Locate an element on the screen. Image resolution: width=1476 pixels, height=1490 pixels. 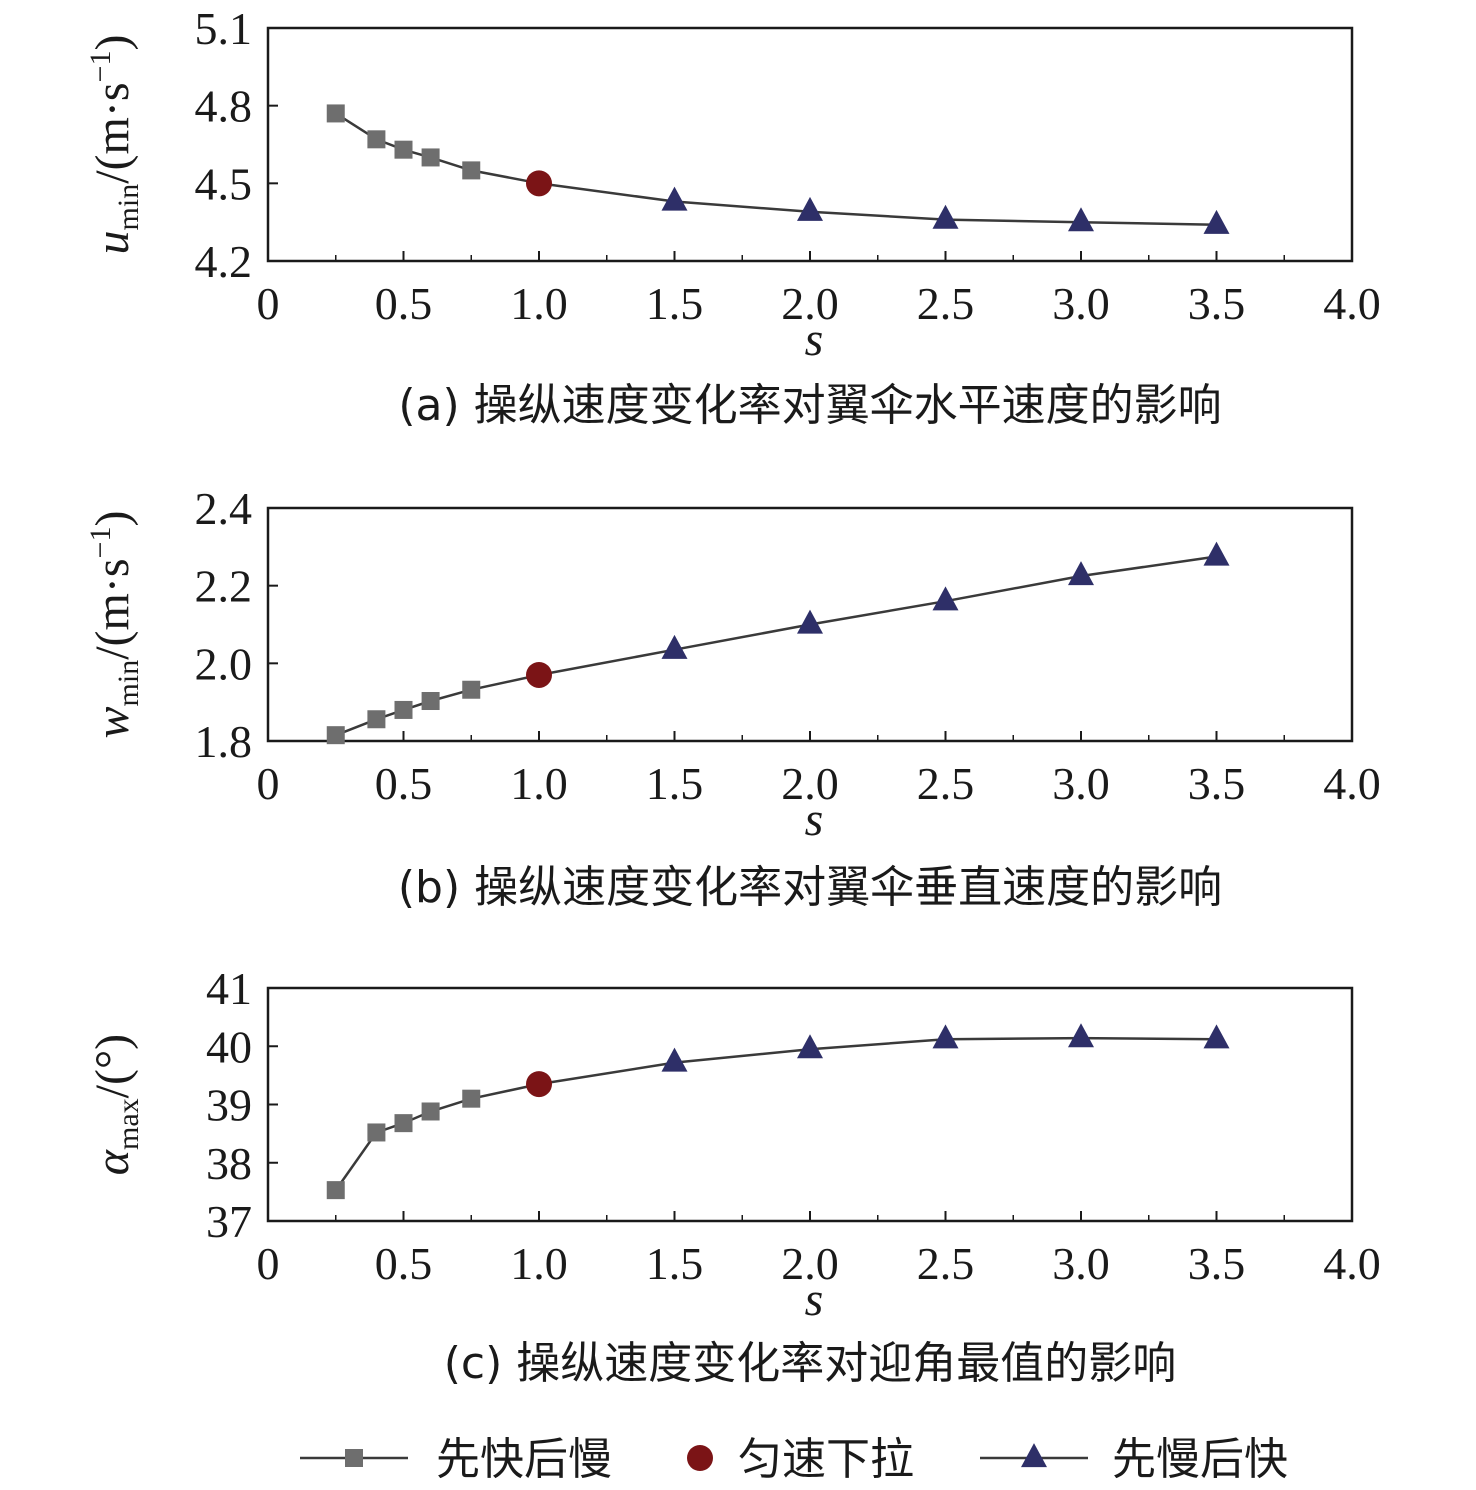
y-tick-label: 2.4 is located at coordinates (224, 508).